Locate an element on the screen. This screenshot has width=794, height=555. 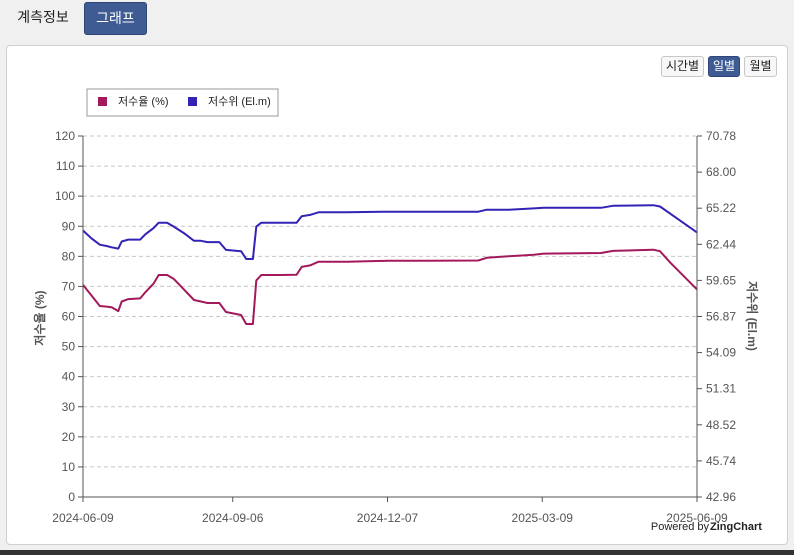
daily-button: 일별 is located at coordinates (724, 66).